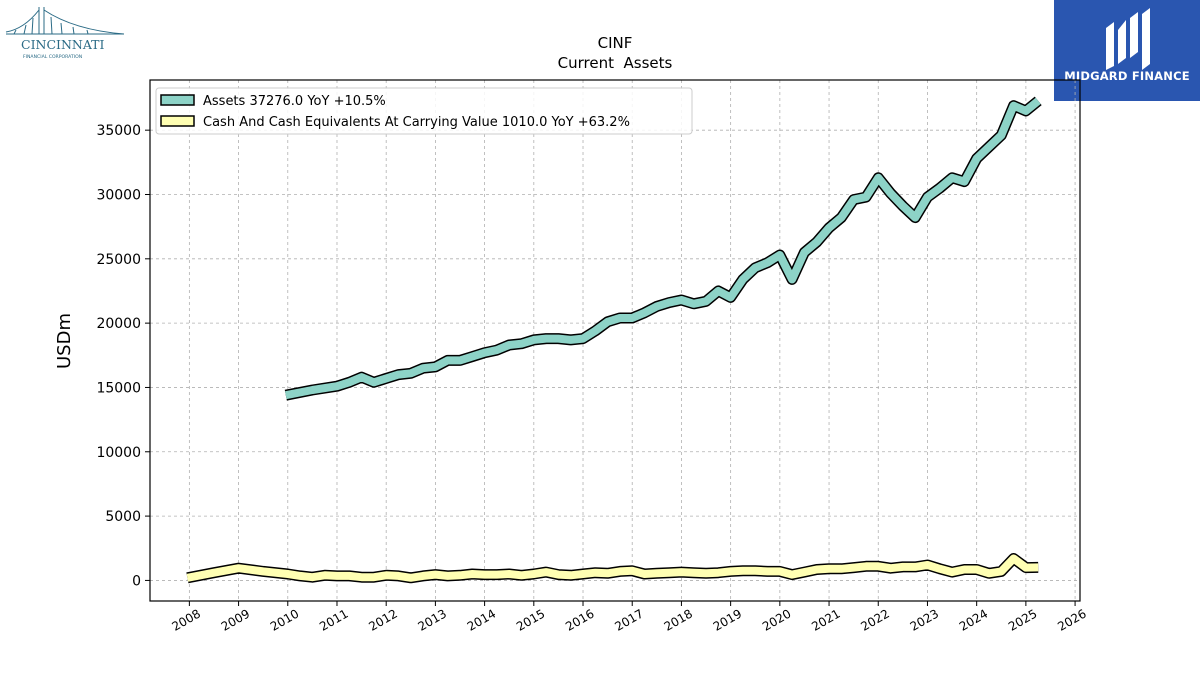 The image size is (1200, 675). Describe the element at coordinates (62, 44) in the screenshot. I see `cincinnati-wordmark: CINCINNATI` at that location.